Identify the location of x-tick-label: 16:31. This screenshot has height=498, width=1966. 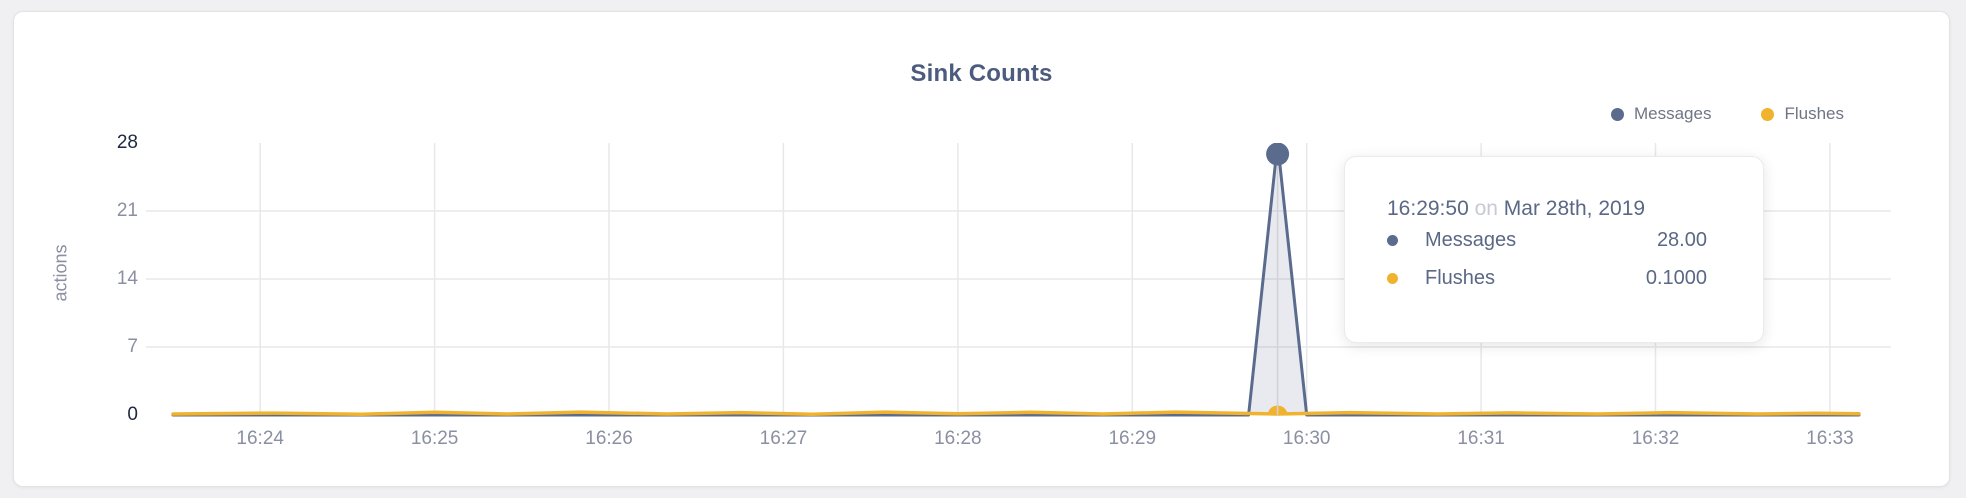
(1481, 438).